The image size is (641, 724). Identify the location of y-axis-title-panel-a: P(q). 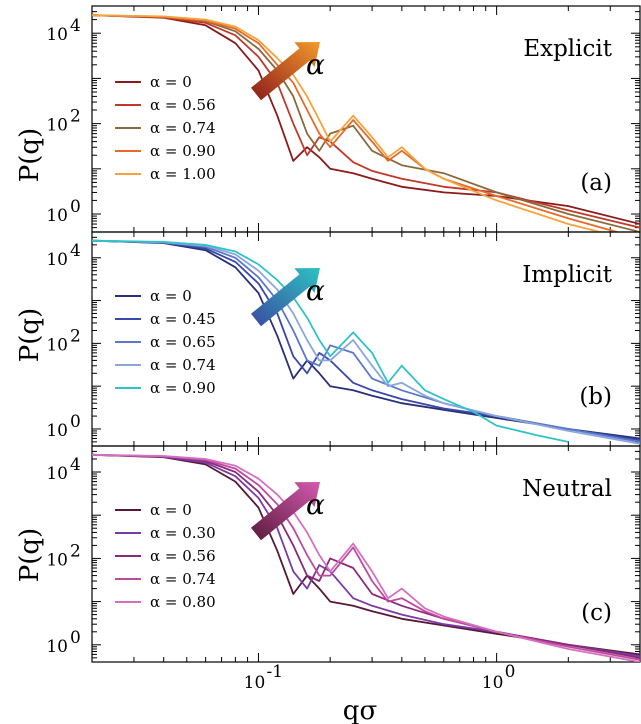
(30, 155).